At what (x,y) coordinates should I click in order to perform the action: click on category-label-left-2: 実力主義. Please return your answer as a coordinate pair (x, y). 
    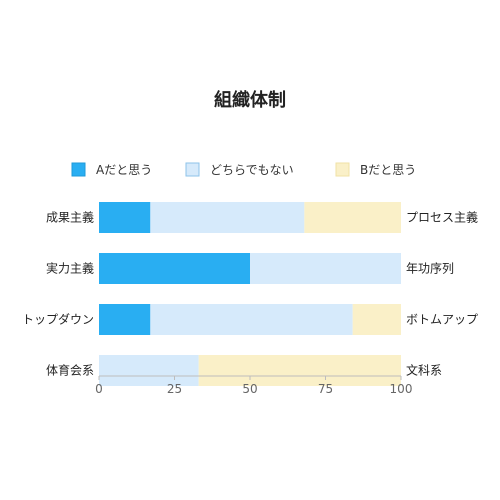
    Looking at the image, I should click on (70, 268).